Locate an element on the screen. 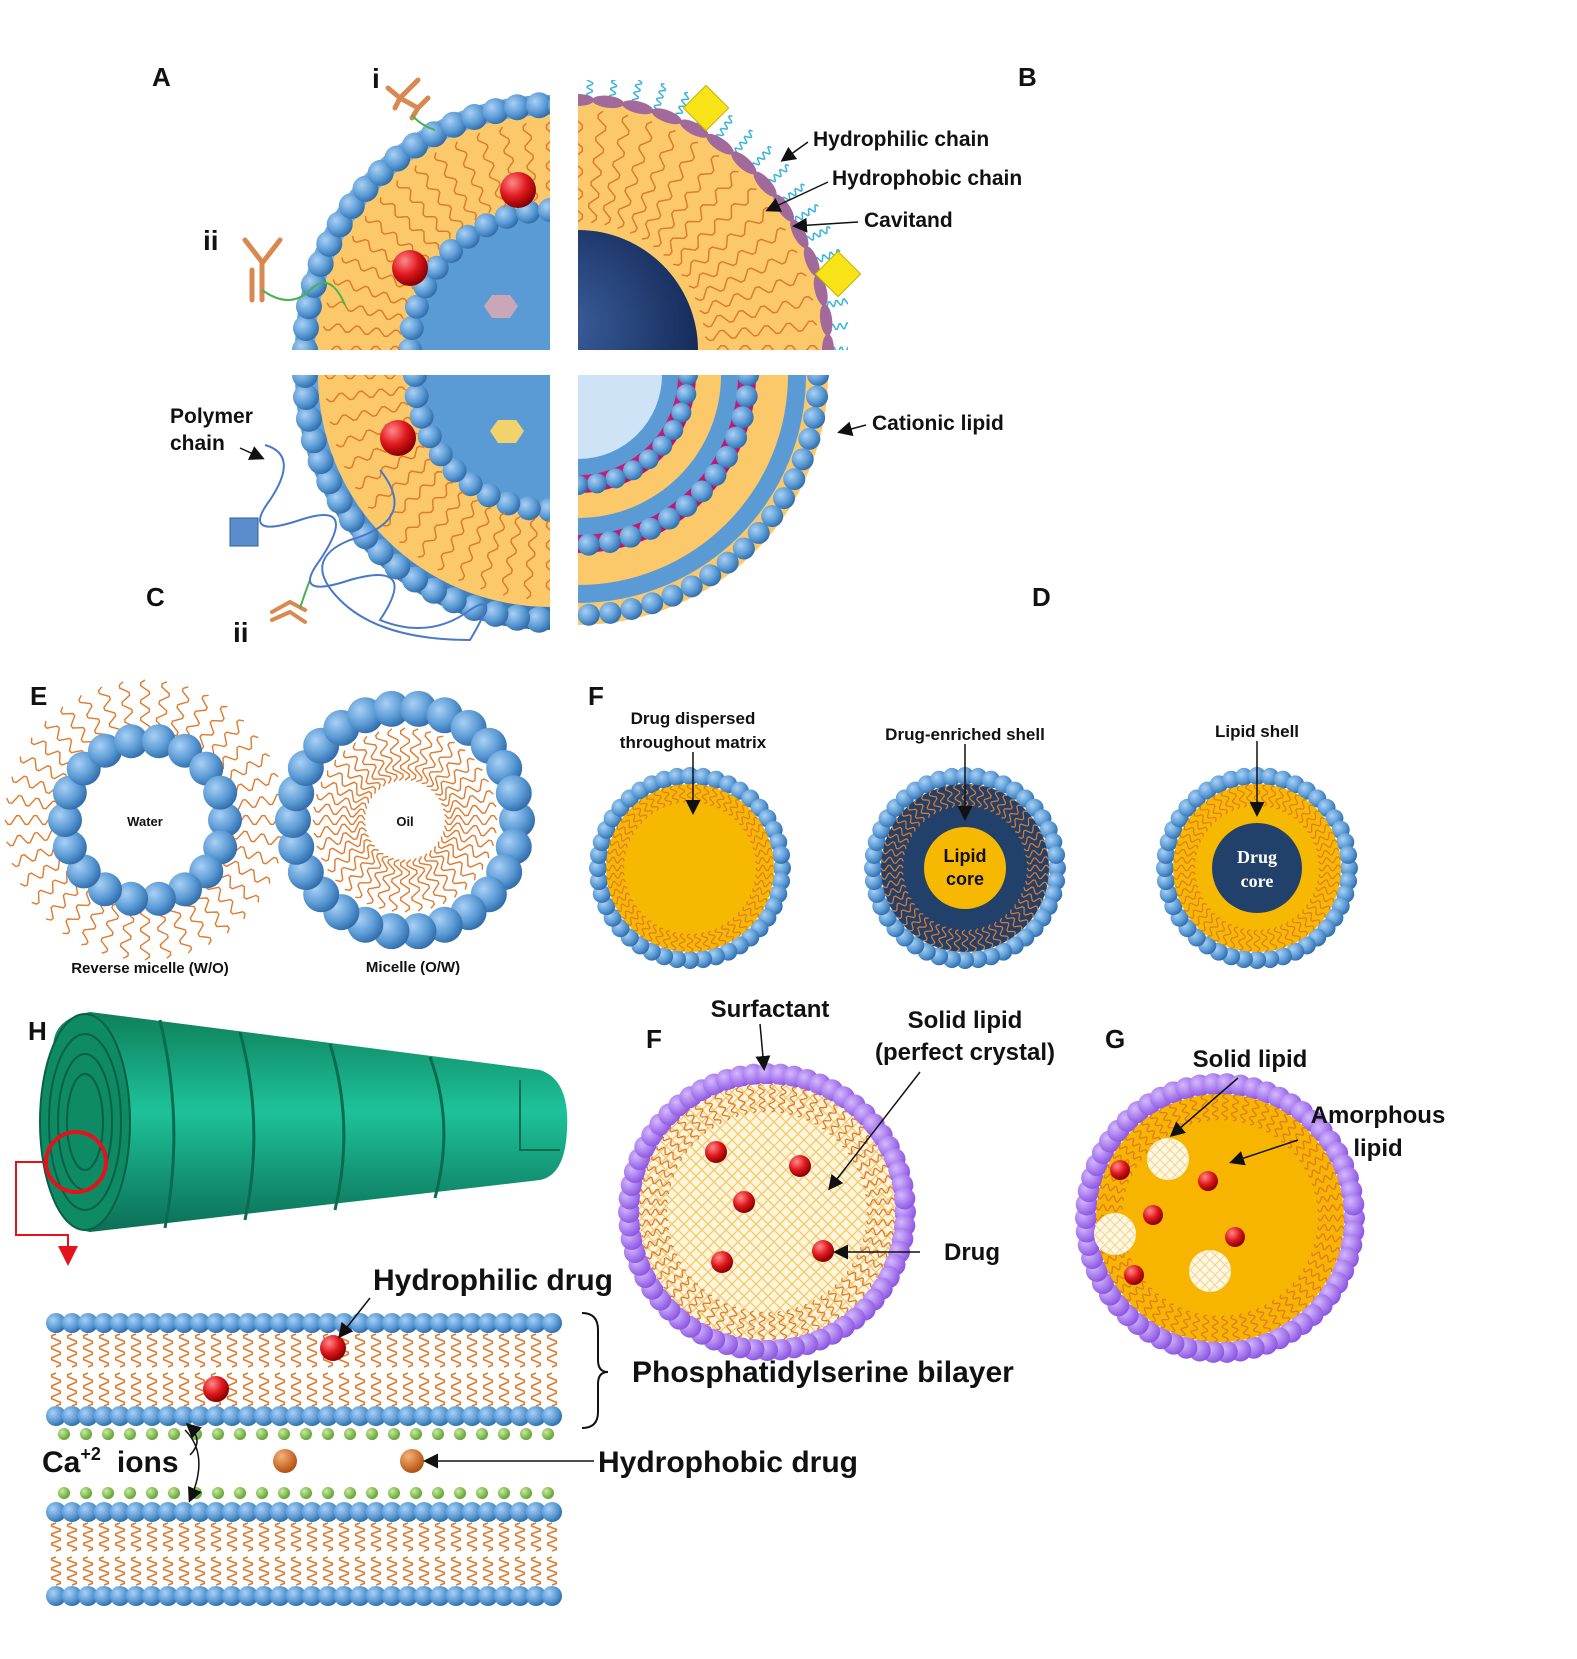 This screenshot has width=1577, height=1659. label-solid-lipid-1: Solid lipid is located at coordinates (965, 1020).